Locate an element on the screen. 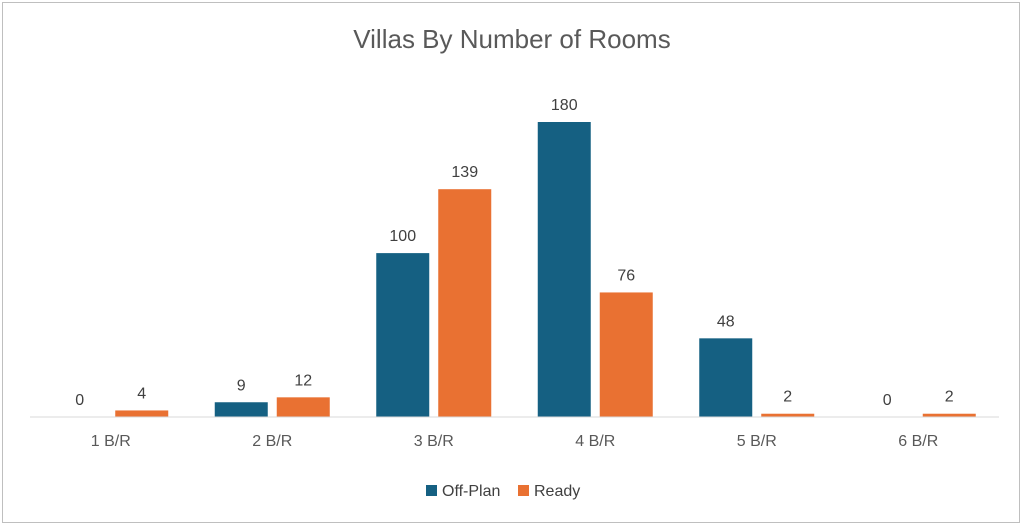 The width and height of the screenshot is (1024, 527). bar-ready-2-b-r is located at coordinates (303, 407).